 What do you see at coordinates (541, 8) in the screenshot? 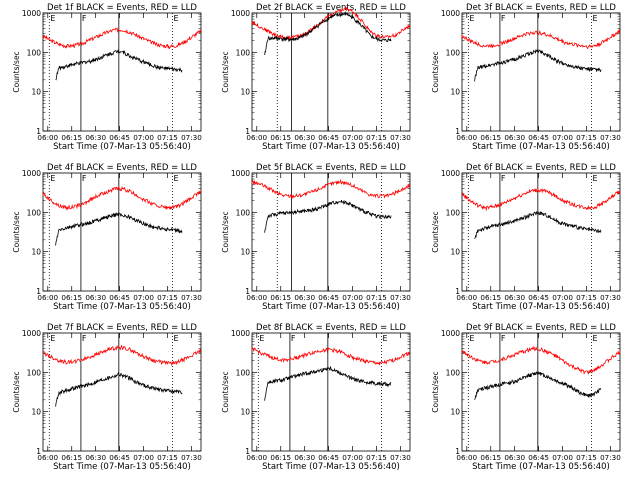
I see `panel-title: Det 3f BLACK = Events, RED = LLD` at bounding box center [541, 8].